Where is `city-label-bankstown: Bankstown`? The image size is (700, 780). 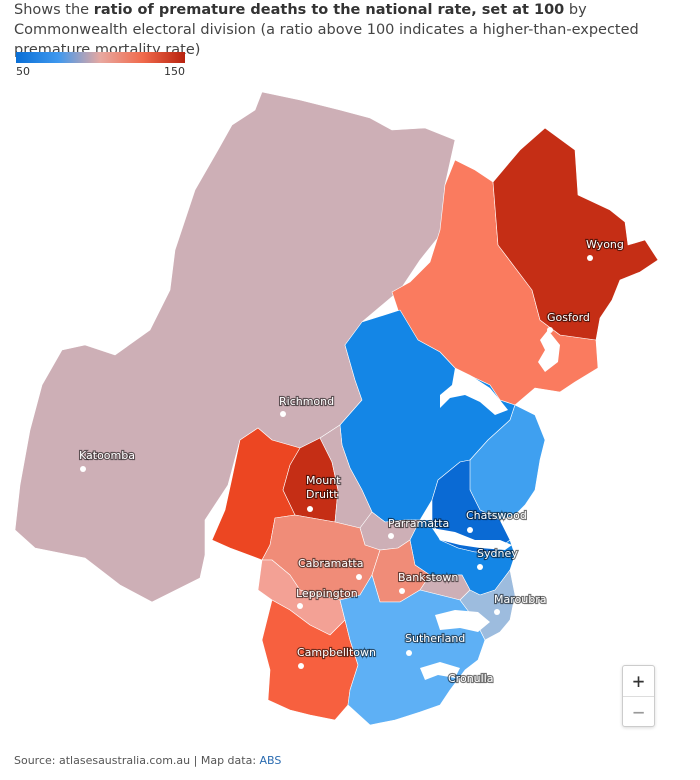 city-label-bankstown: Bankstown is located at coordinates (428, 577).